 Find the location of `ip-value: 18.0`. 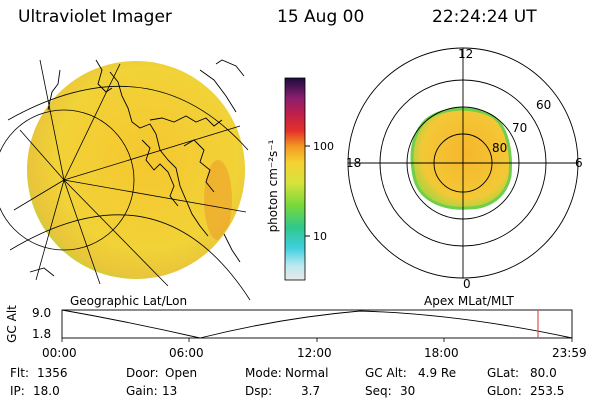

ip-value: 18.0 is located at coordinates (46, 391).